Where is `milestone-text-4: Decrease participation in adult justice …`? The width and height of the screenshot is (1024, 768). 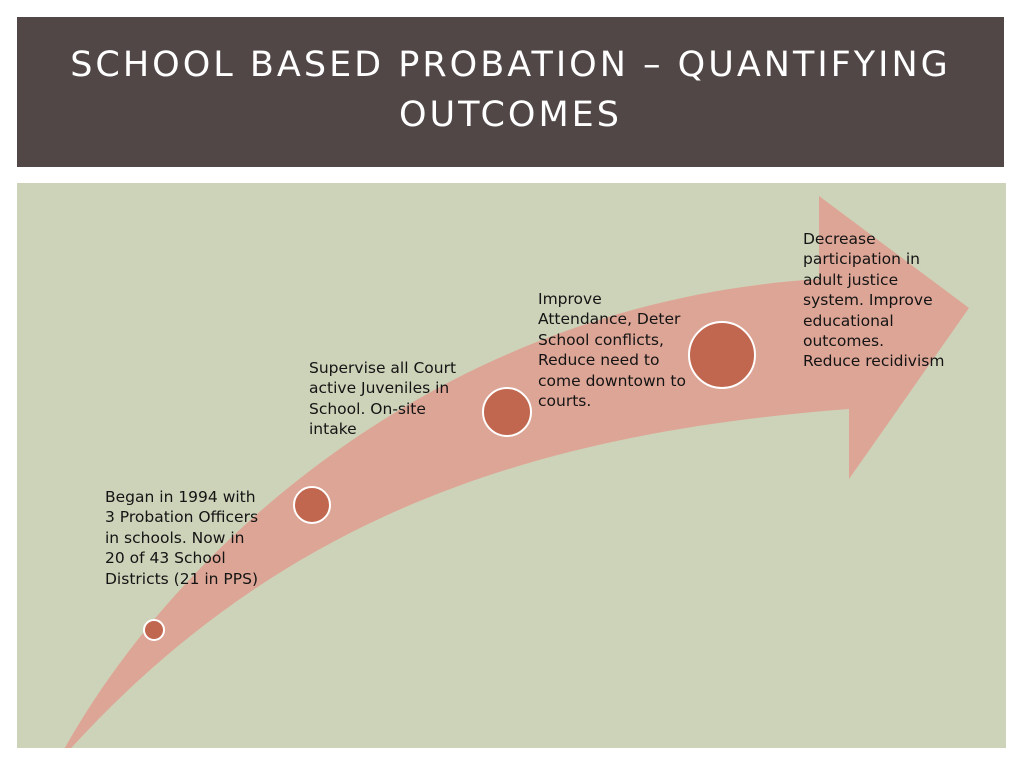 milestone-text-4: Decrease participation in adult justice … is located at coordinates (874, 300).